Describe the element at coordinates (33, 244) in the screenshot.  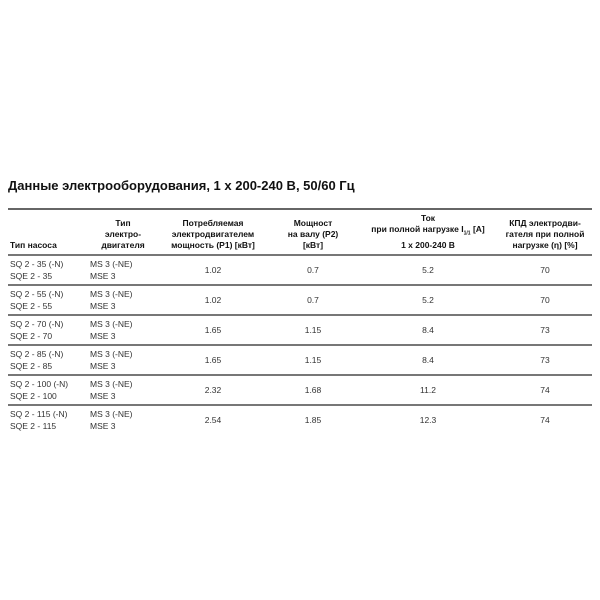
I see `header-pump-type: Тип насоса` at that location.